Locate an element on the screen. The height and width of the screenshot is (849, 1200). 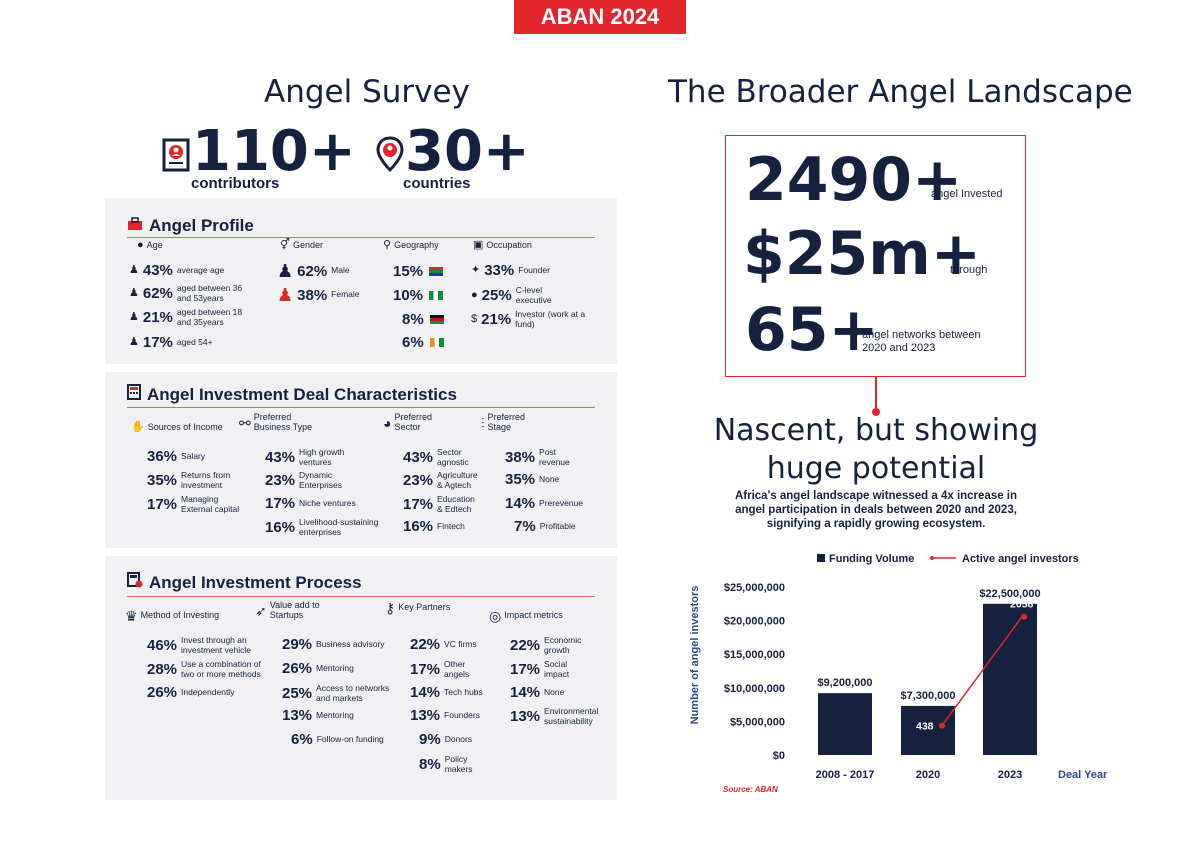
partner-stat: 8% Policy makers is located at coordinates (446, 764).